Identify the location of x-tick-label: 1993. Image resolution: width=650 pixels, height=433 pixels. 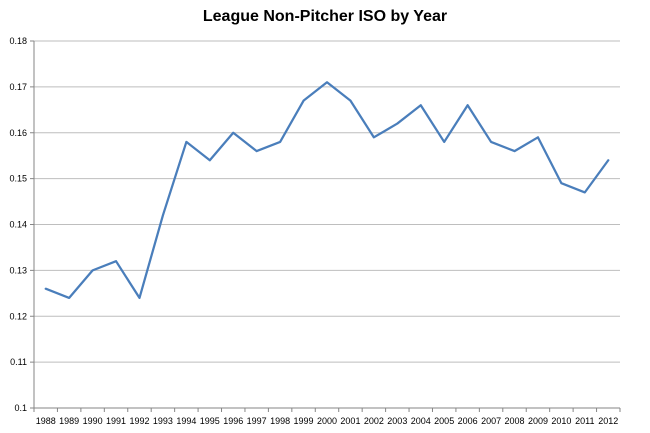
(163, 421).